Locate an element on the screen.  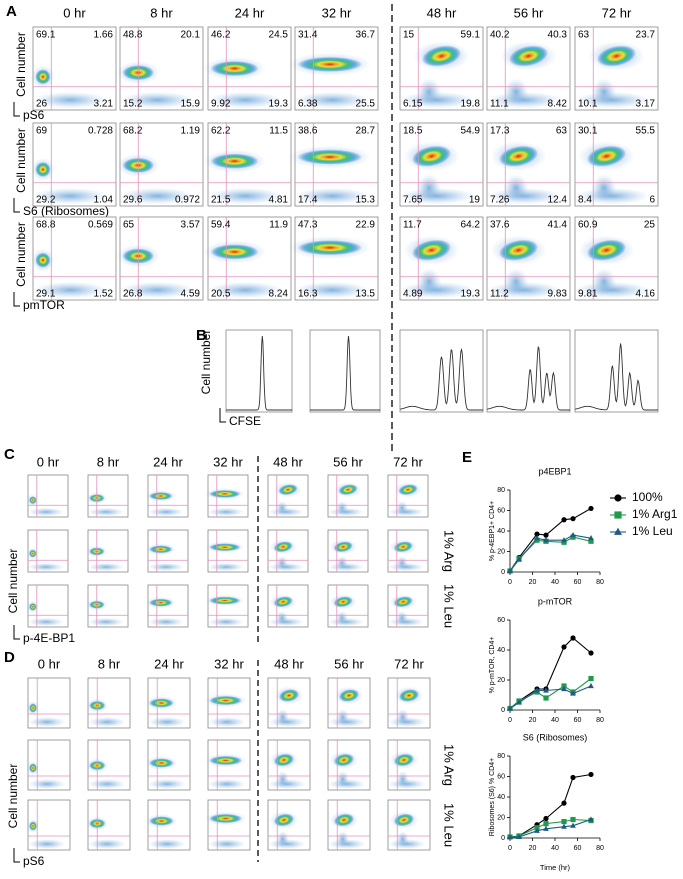
y-axis-label: % p-4EBP1+ CD4+ is located at coordinates (492, 531).